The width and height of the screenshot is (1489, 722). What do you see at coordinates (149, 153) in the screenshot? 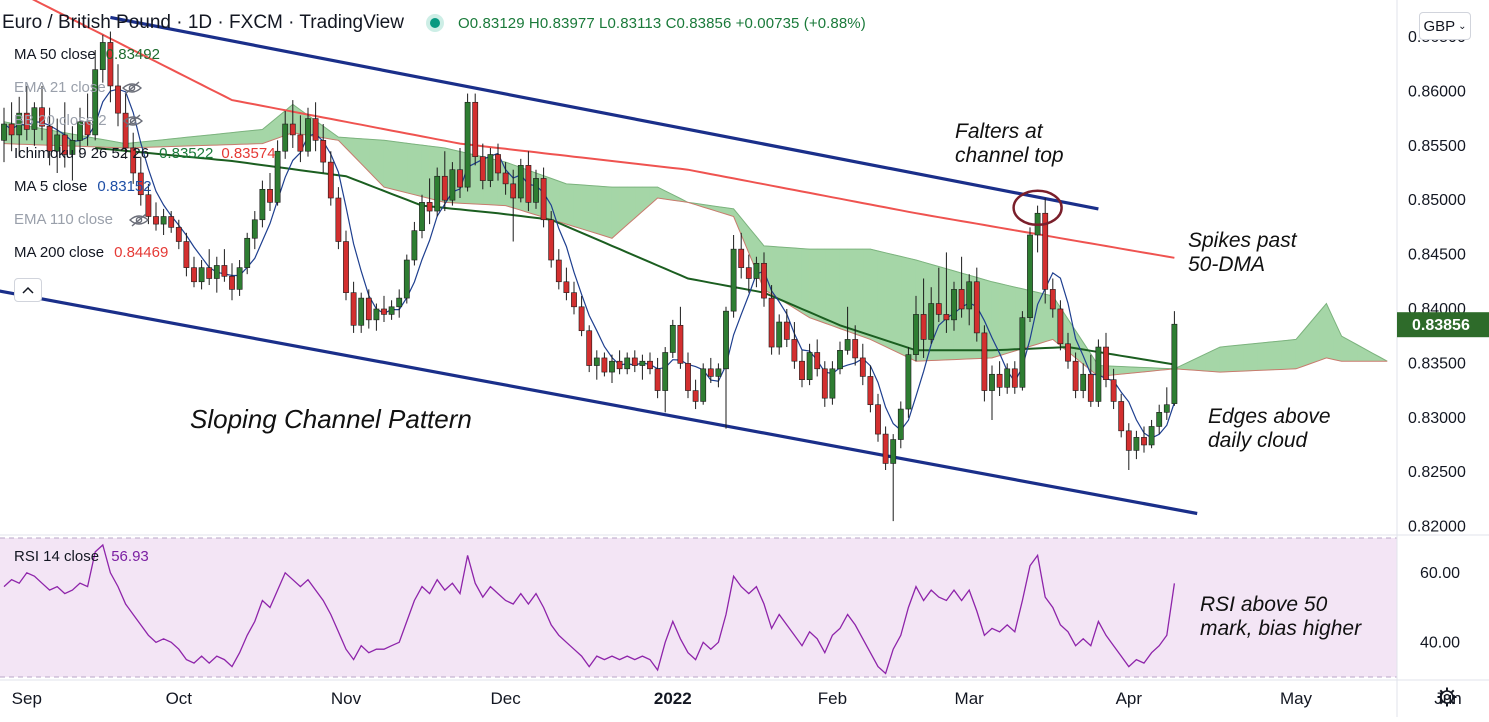
I see `legend-ichimoku: Ichimoku 9 26 52 26 0.83522 0.83574` at bounding box center [149, 153].